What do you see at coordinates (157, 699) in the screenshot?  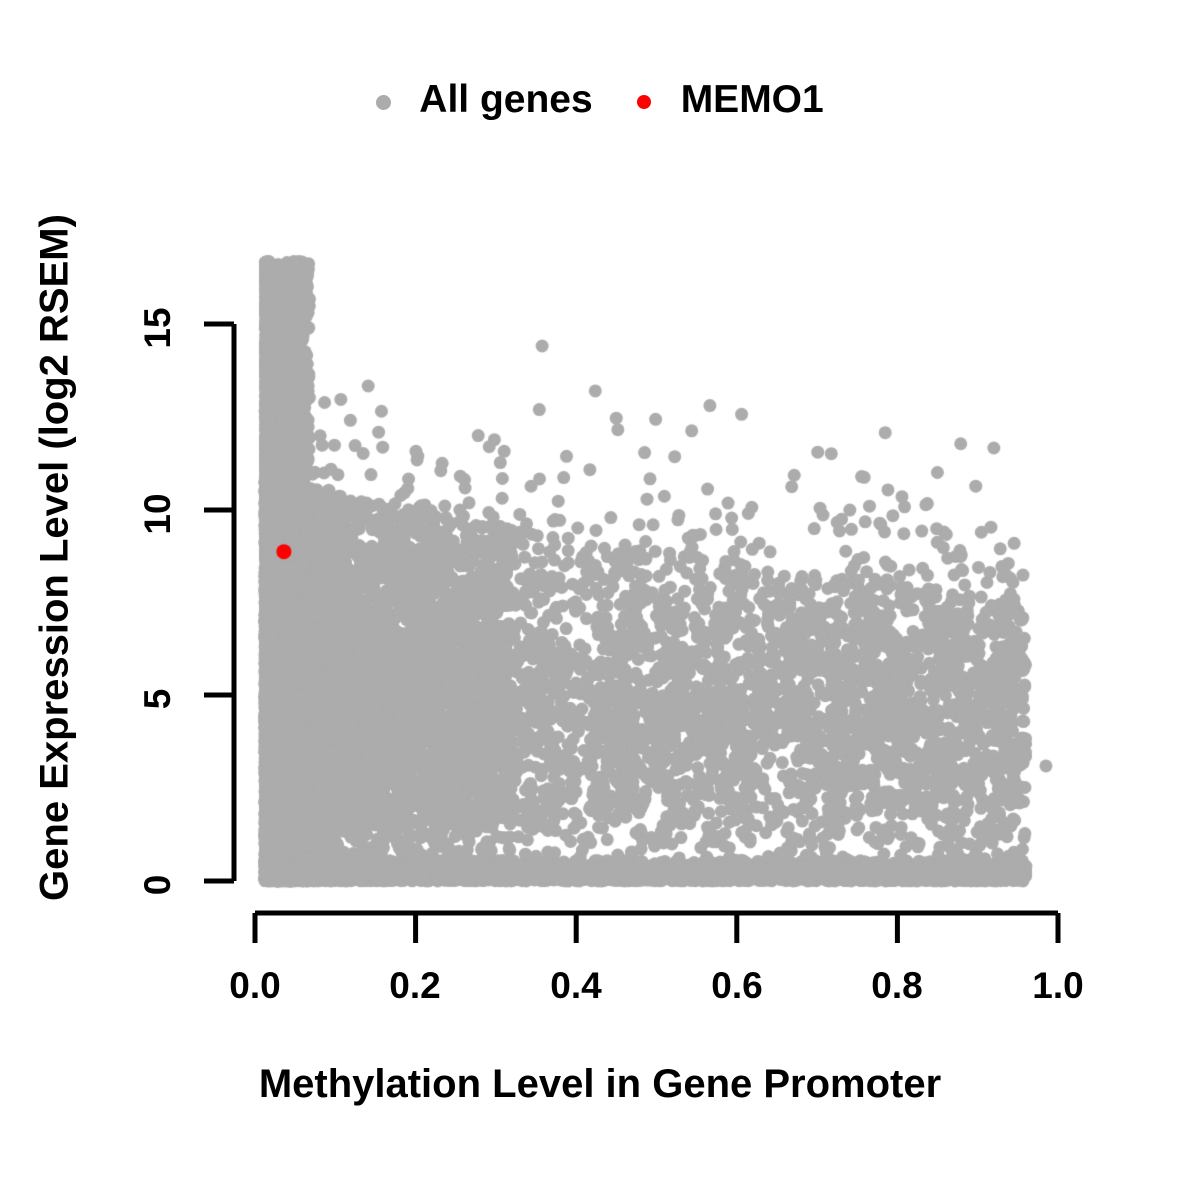 I see `y-tick-label-5: 5` at bounding box center [157, 699].